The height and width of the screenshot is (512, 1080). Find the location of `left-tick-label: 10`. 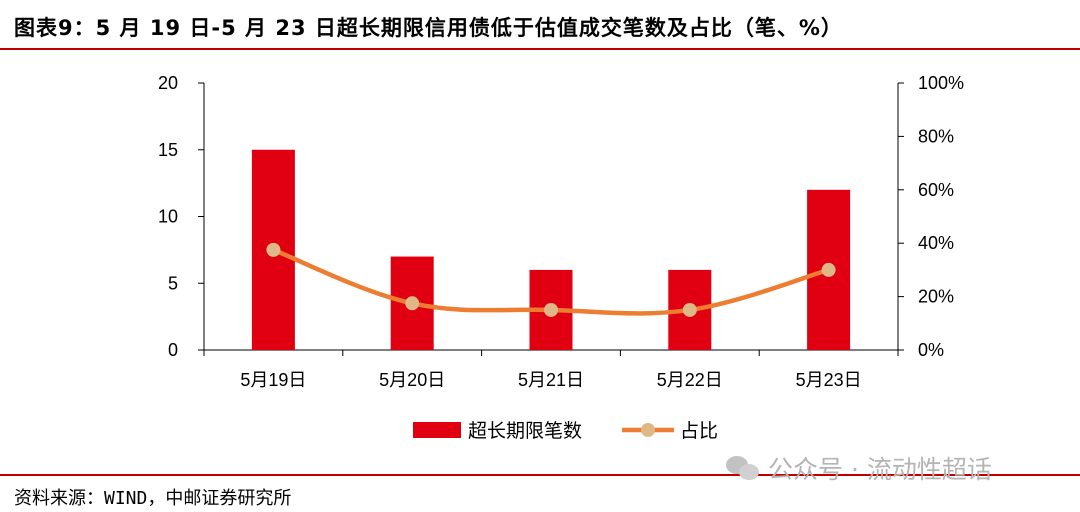

left-tick-label: 10 is located at coordinates (168, 217).